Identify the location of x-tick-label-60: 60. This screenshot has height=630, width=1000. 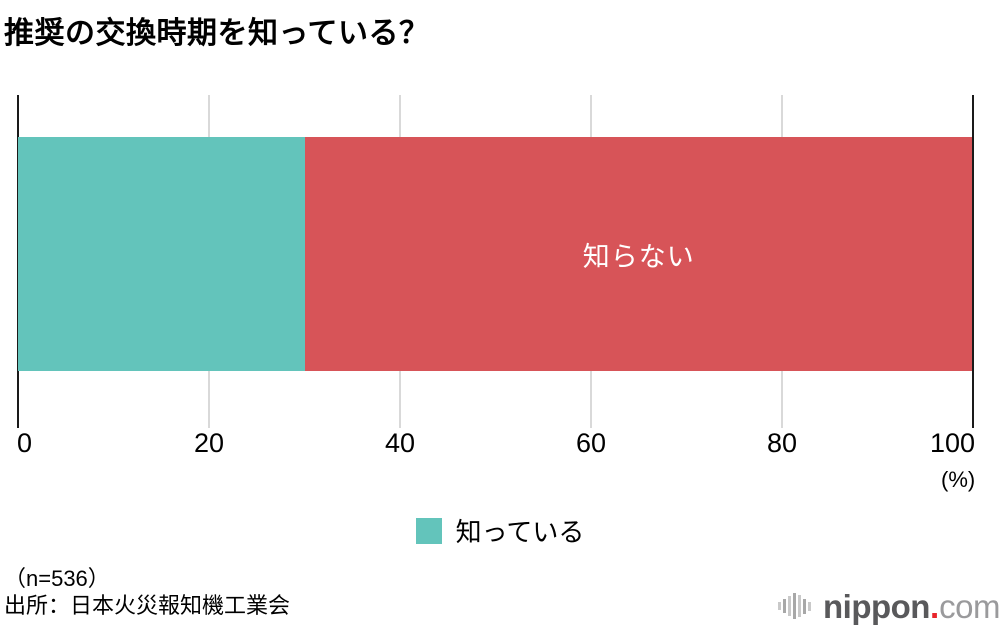
(591, 443).